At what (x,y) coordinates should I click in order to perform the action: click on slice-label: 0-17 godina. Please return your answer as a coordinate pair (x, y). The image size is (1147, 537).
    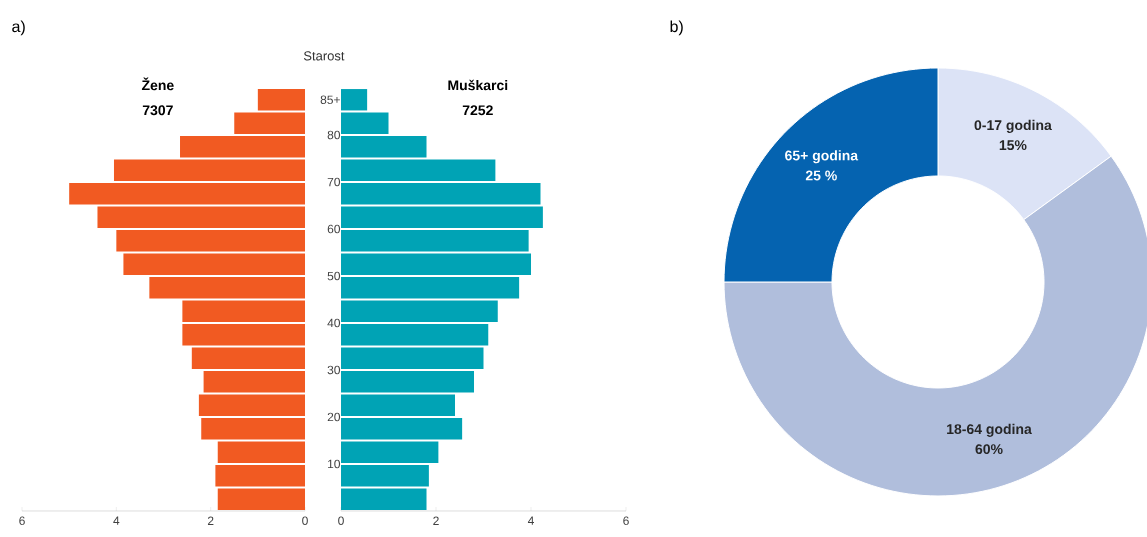
    Looking at the image, I should click on (1013, 126).